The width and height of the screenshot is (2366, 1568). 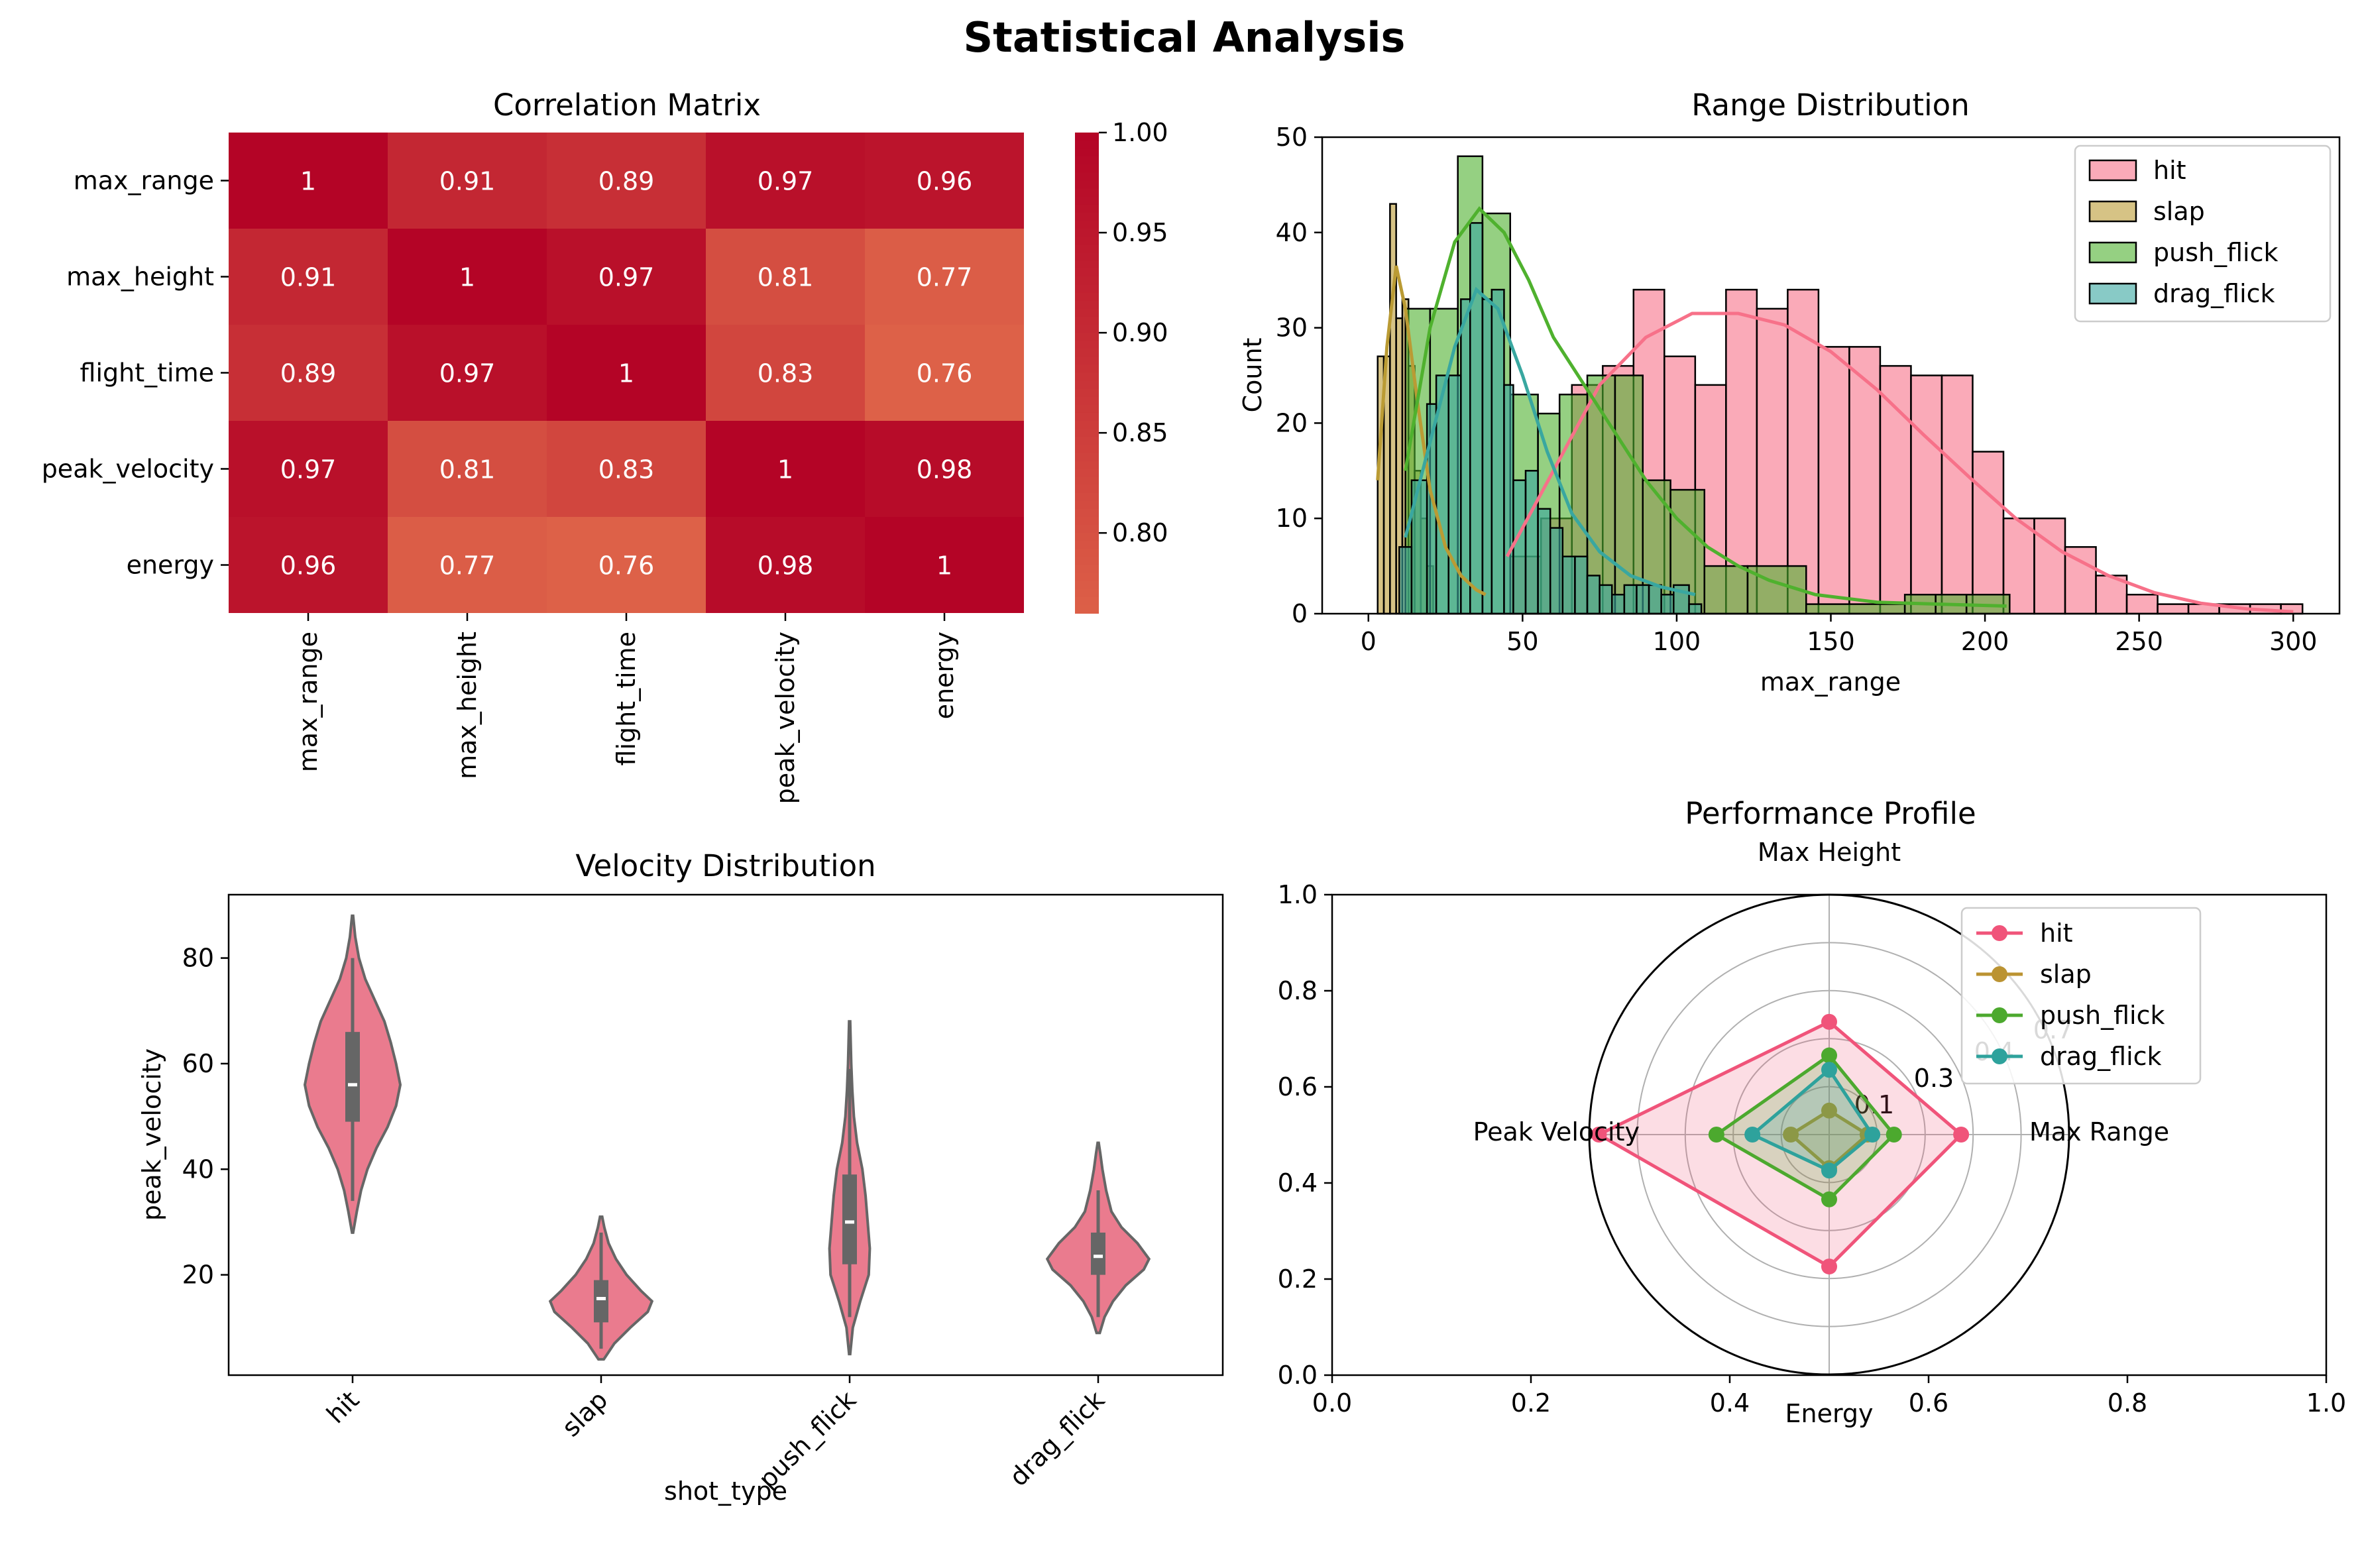 What do you see at coordinates (2179, 211) in the screenshot?
I see `histogram-legend-label: slap` at bounding box center [2179, 211].